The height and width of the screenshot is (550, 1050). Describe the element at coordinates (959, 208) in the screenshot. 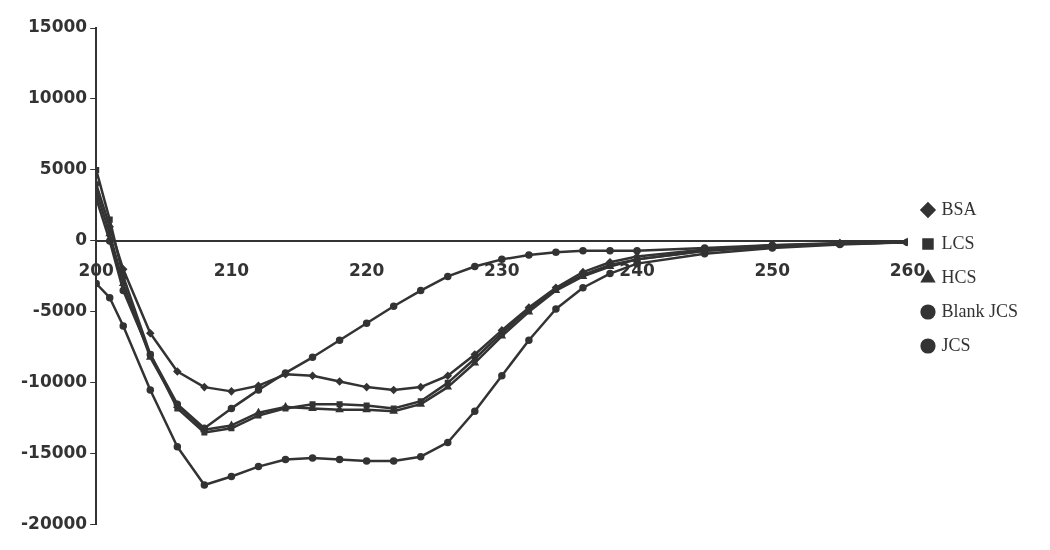

I see `legend-label: BSA` at that location.